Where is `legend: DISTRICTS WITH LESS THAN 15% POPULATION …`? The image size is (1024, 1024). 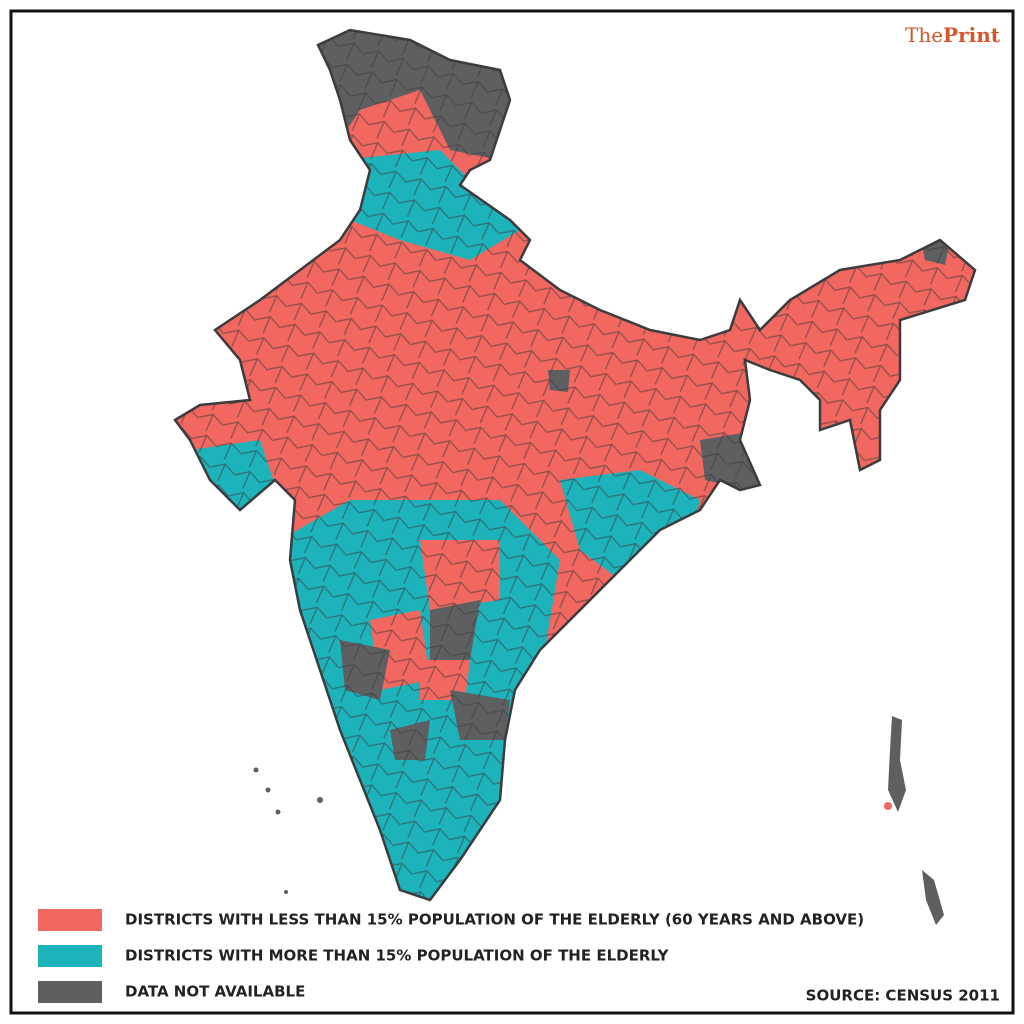 legend: DISTRICTS WITH LESS THAN 15% POPULATION … is located at coordinates (451, 956).